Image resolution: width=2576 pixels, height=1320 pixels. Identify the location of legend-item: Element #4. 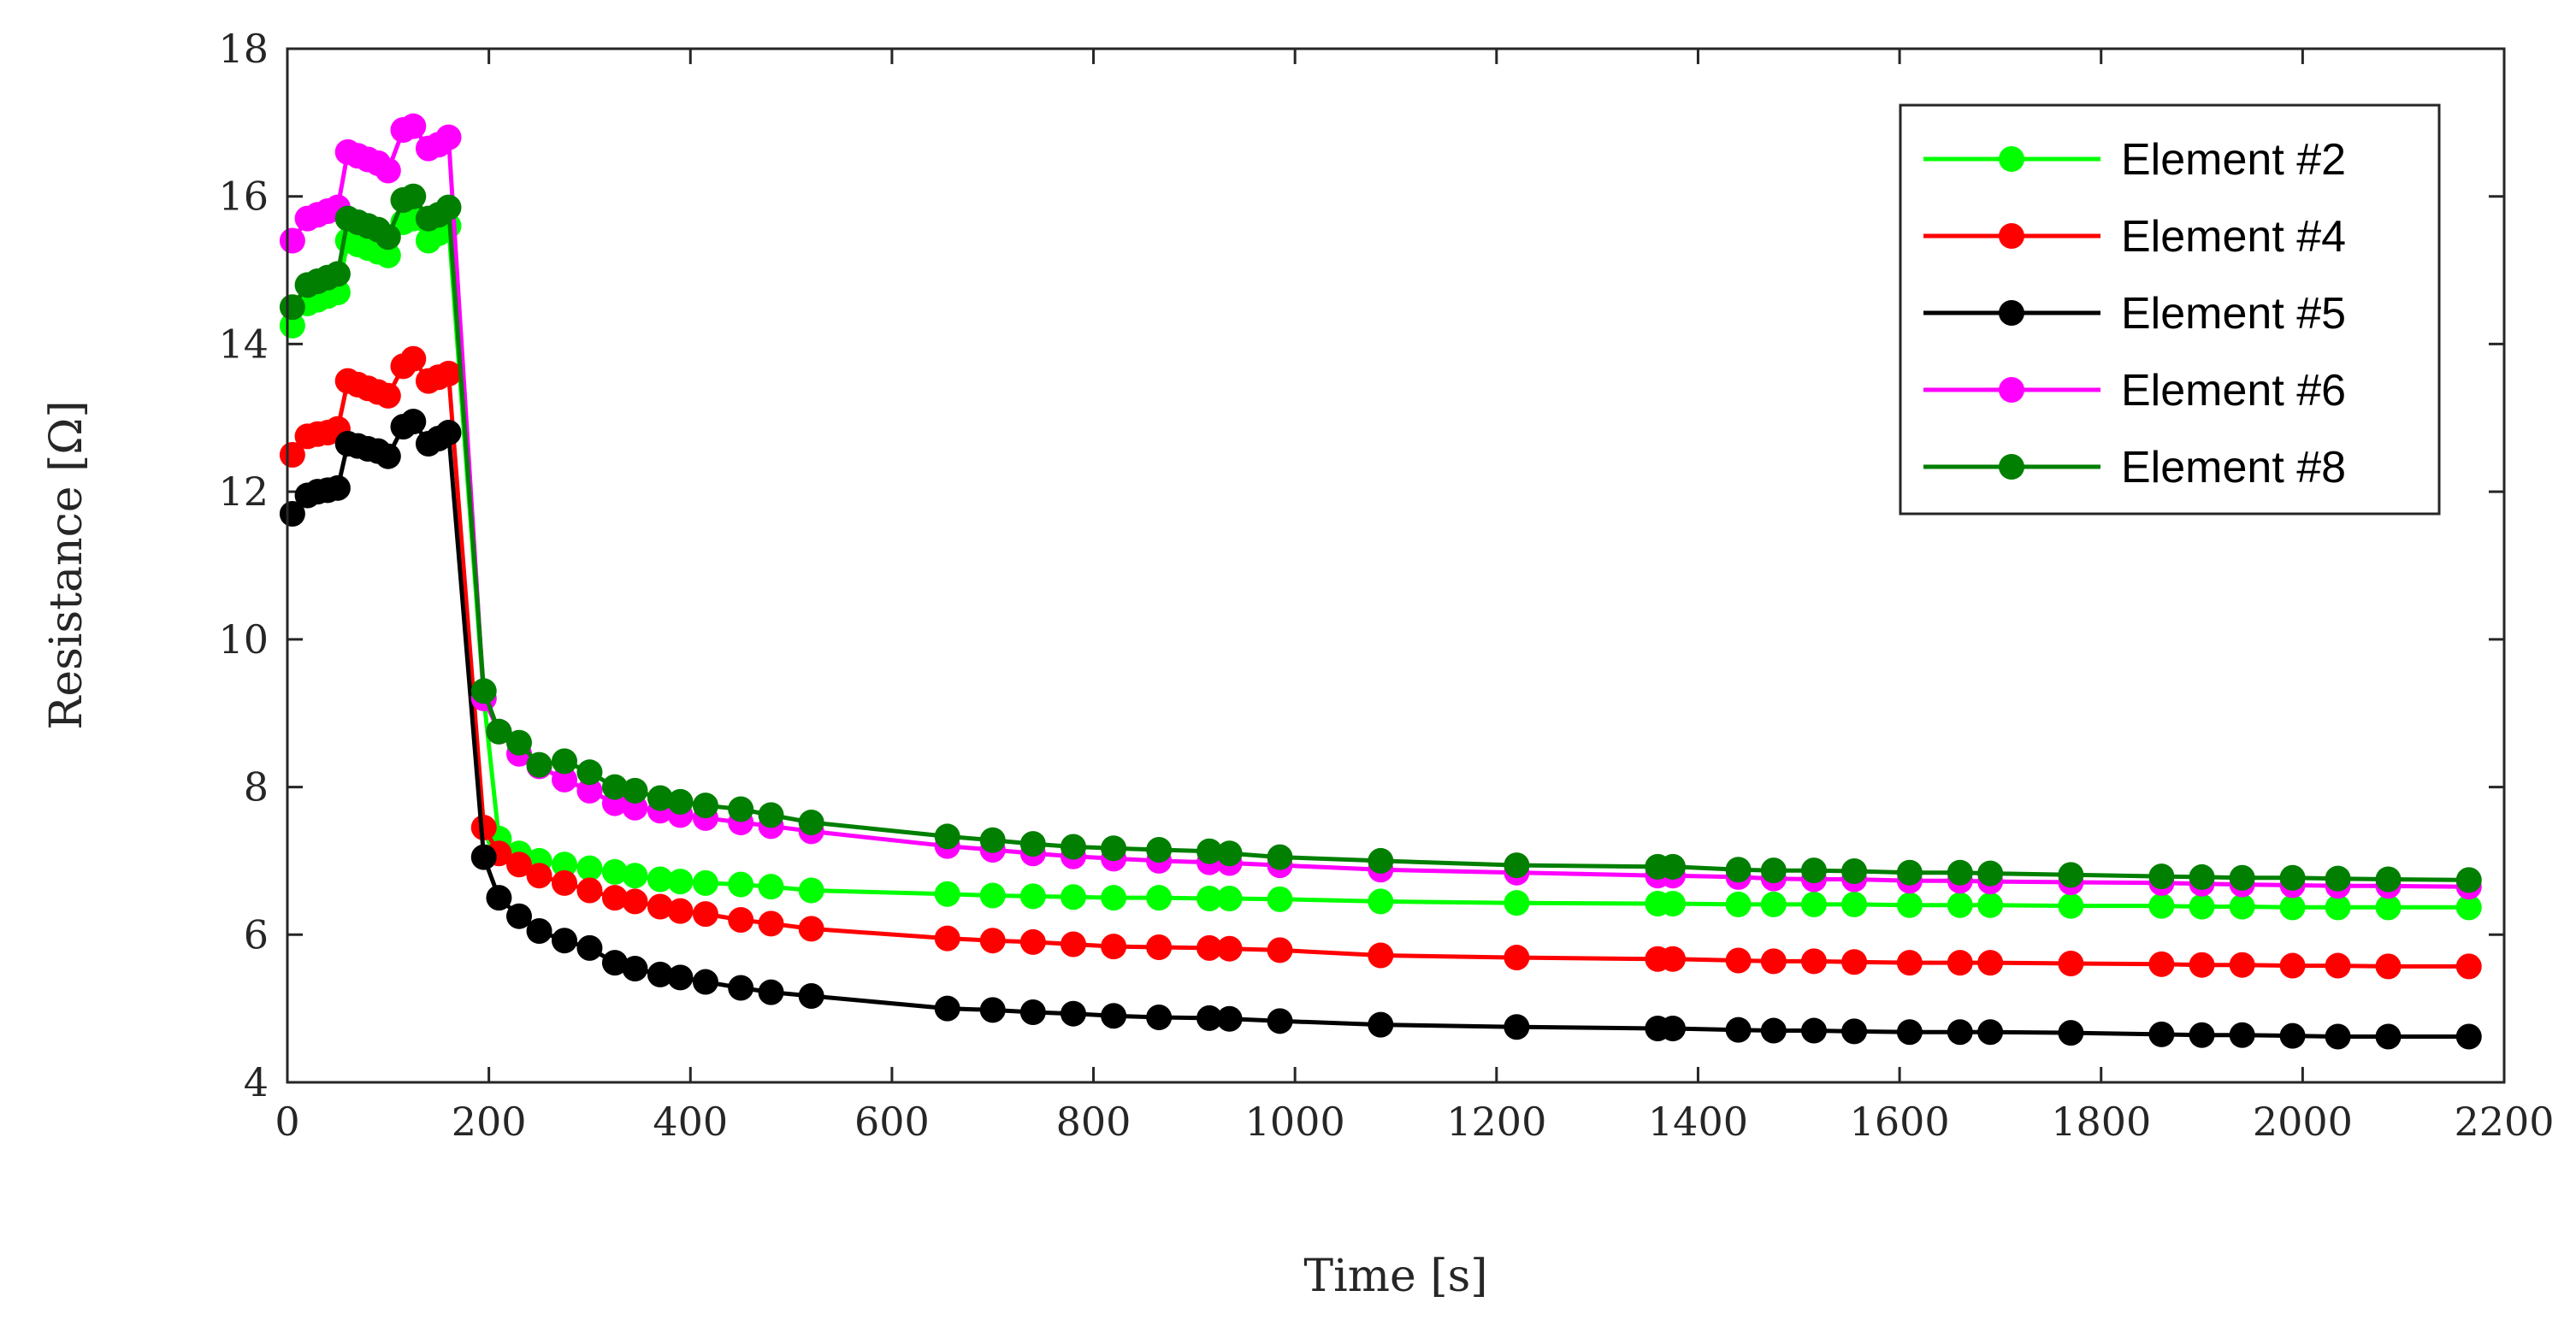
(2134, 237).